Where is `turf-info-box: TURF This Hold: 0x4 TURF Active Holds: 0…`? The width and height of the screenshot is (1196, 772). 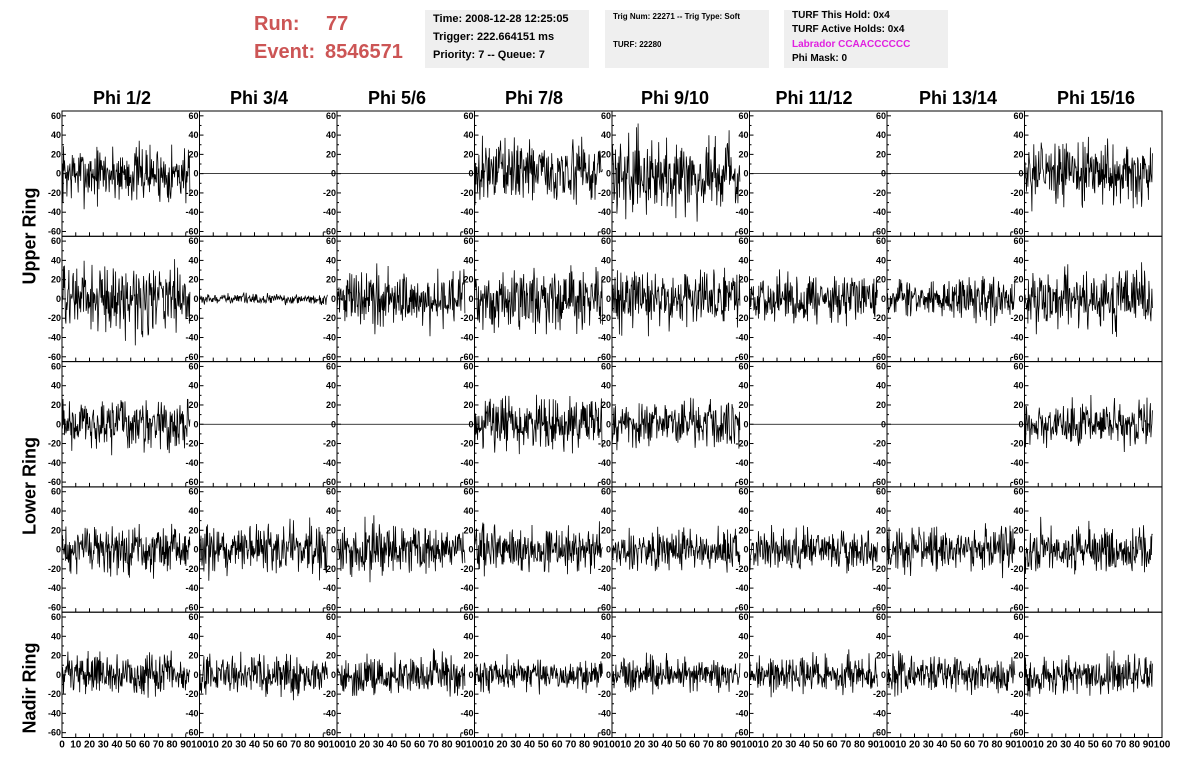
turf-info-box: TURF This Hold: 0x4 TURF Active Holds: 0… is located at coordinates (866, 39).